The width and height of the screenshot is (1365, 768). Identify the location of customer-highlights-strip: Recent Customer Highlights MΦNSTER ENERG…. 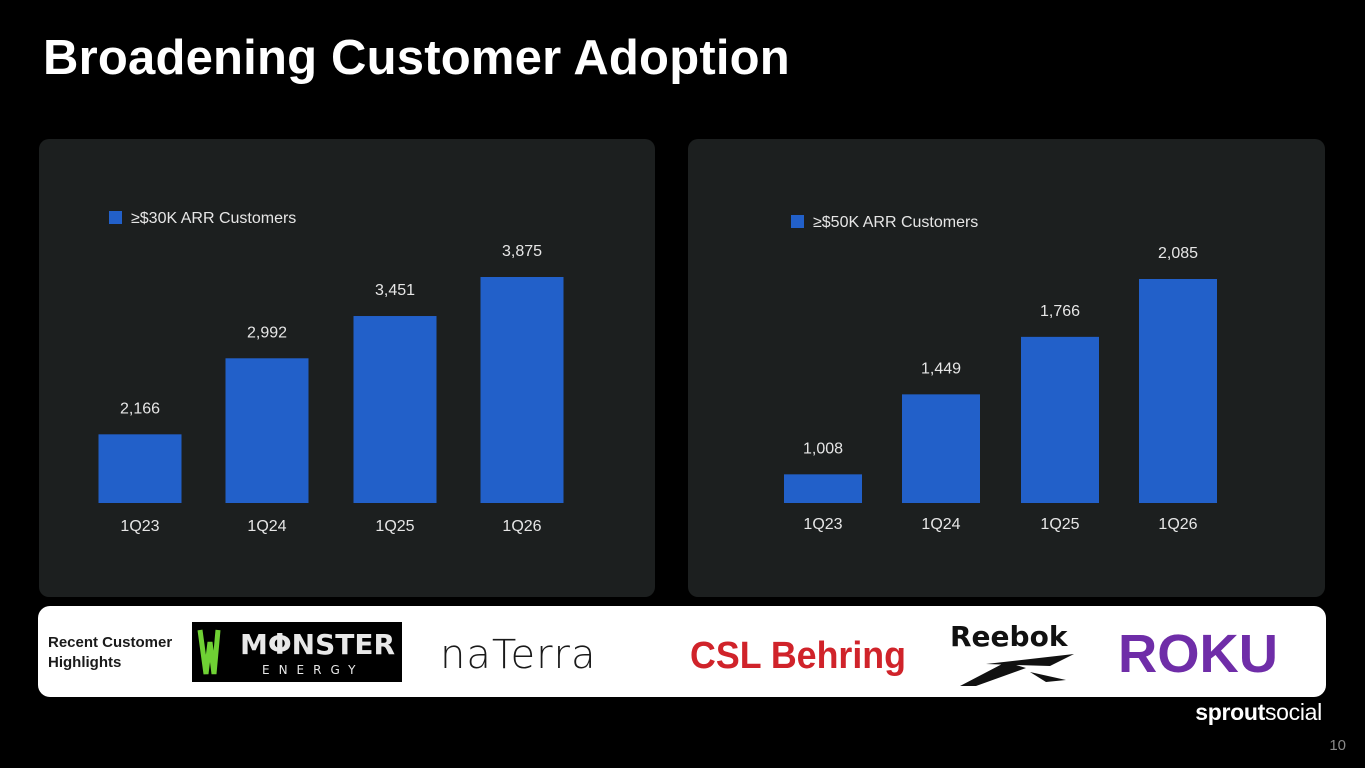
(682, 651).